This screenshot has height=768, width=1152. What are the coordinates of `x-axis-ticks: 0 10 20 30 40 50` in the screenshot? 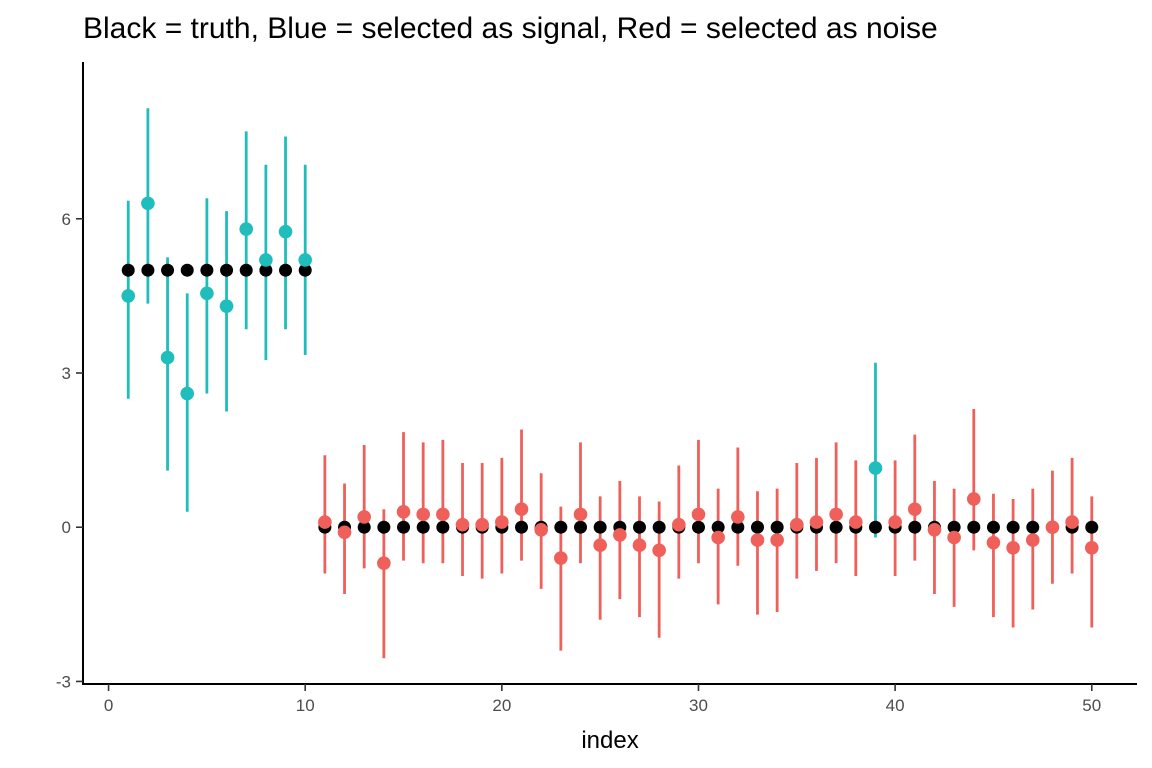 It's located at (602, 699).